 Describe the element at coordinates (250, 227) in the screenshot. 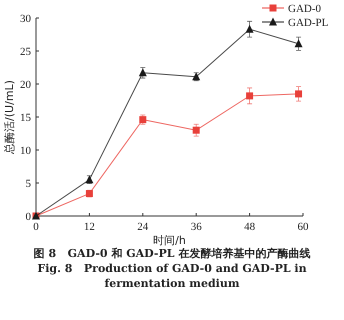

I see `x-tick-label: 48` at that location.